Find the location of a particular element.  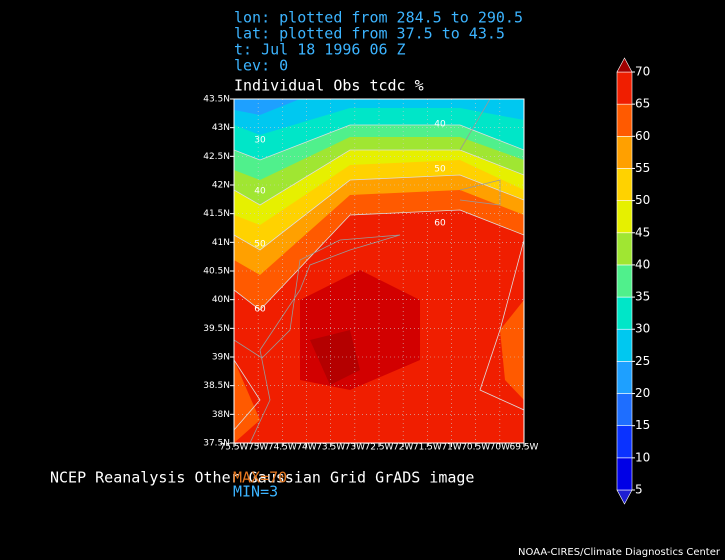

colorbar-label: 30 is located at coordinates (642, 329).